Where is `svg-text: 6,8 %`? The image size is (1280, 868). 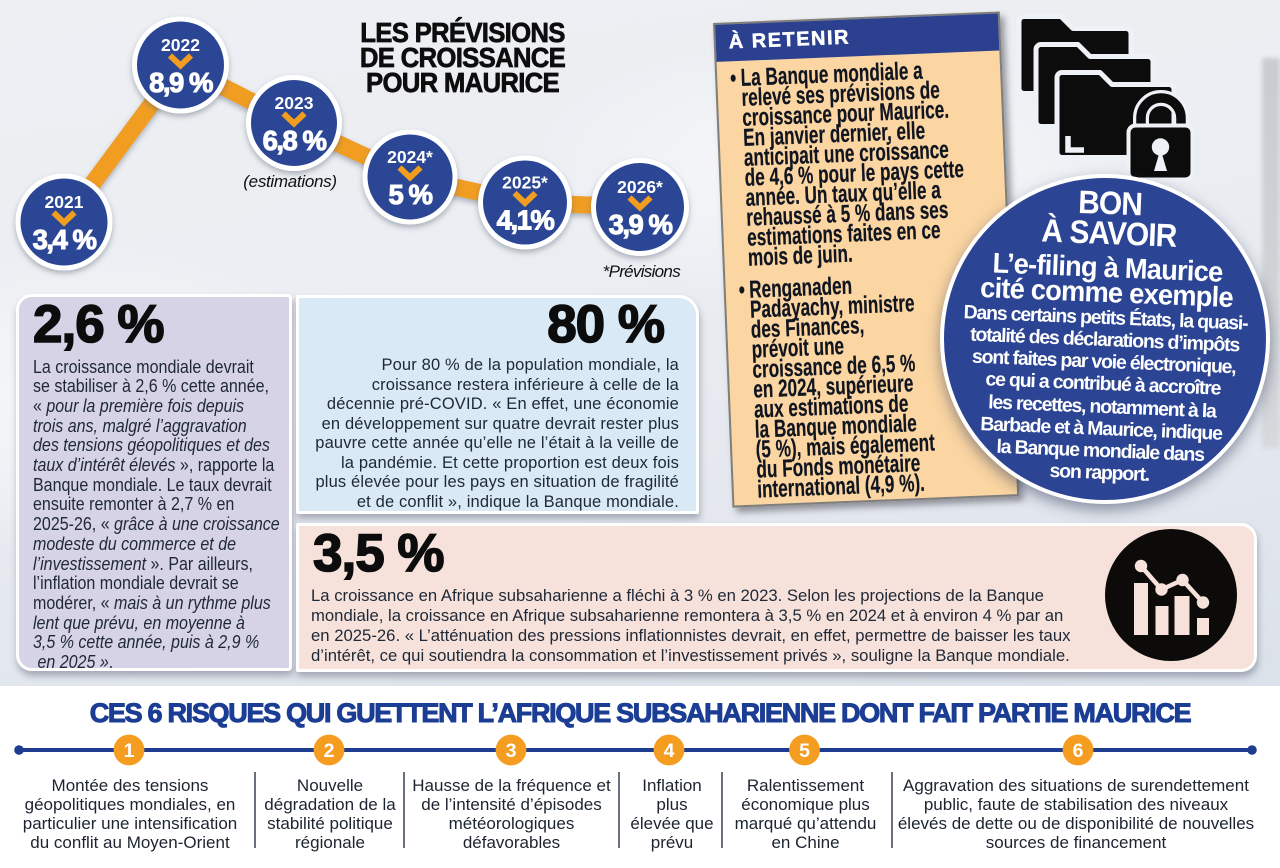
svg-text: 6,8 % is located at coordinates (295, 140).